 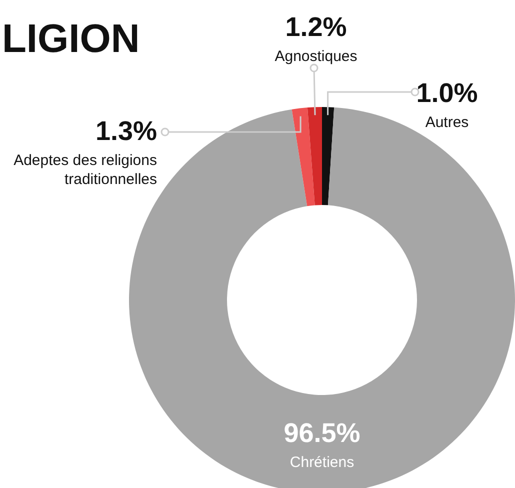 I want to click on data-label: 1.3%, so click(x=126, y=131).